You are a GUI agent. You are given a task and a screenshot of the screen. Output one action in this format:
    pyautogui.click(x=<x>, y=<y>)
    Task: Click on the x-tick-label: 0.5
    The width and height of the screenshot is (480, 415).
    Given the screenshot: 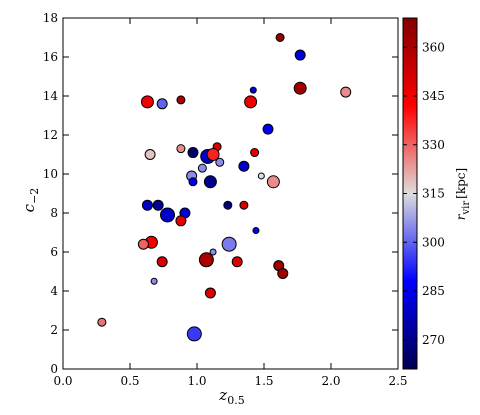 What is the action you would take?
    pyautogui.click(x=129, y=381)
    